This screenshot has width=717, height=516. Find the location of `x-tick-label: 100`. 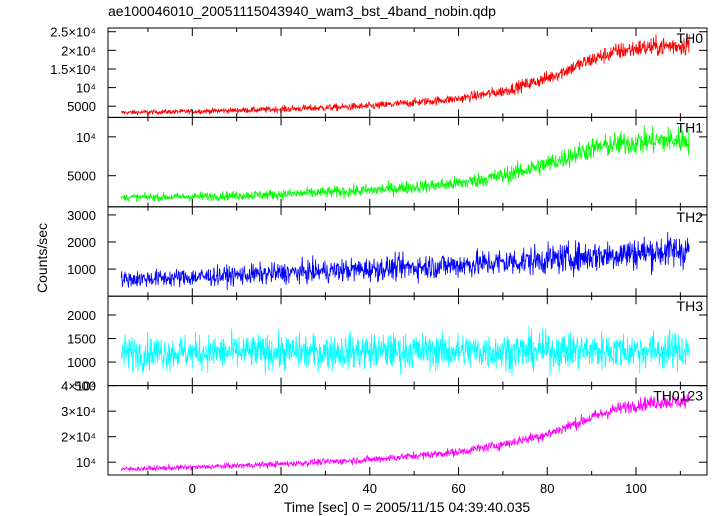

x-tick-label: 100 is located at coordinates (636, 488).